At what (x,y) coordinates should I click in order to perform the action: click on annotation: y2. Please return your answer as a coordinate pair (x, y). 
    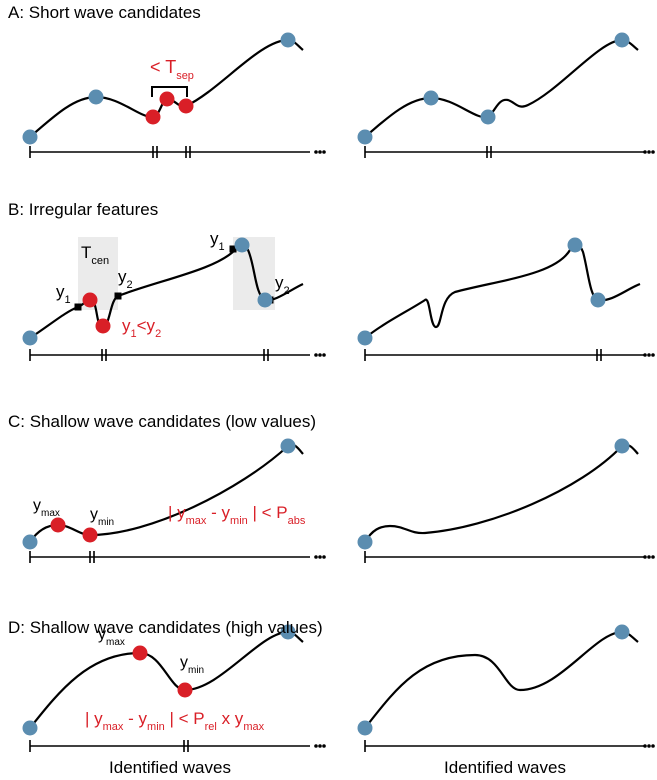
    Looking at the image, I should click on (125, 279).